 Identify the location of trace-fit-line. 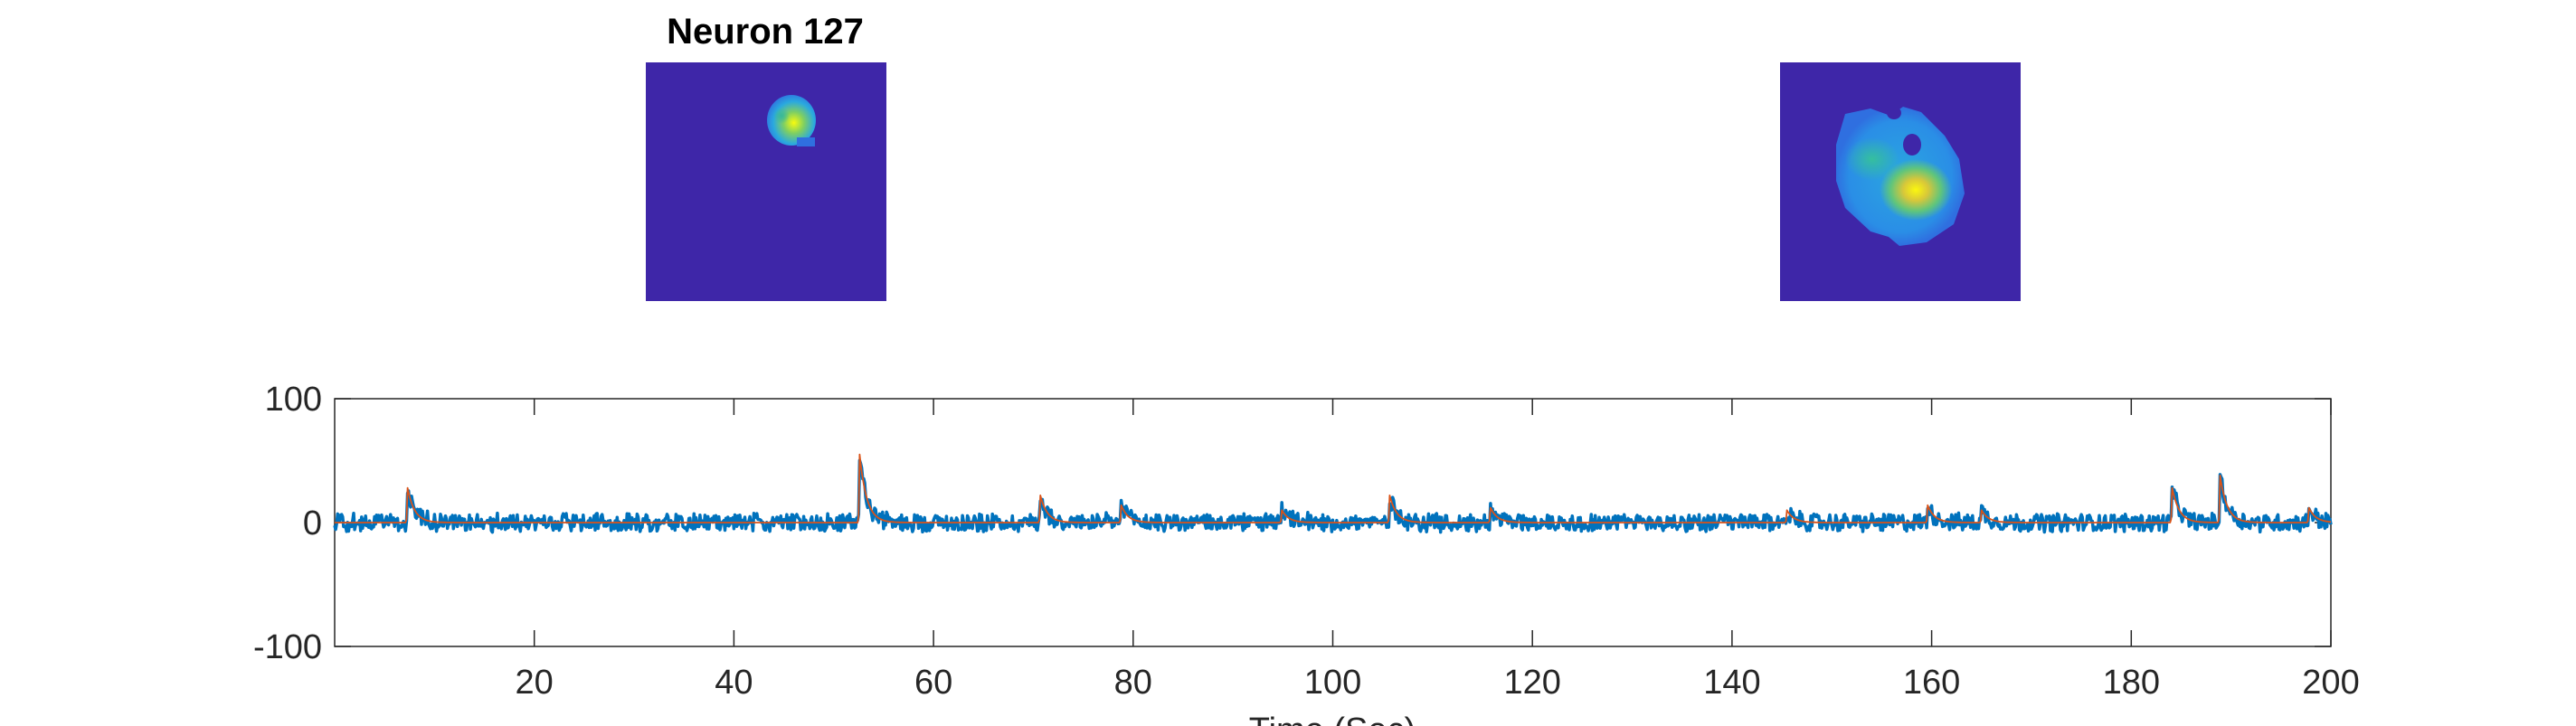
(1333, 488).